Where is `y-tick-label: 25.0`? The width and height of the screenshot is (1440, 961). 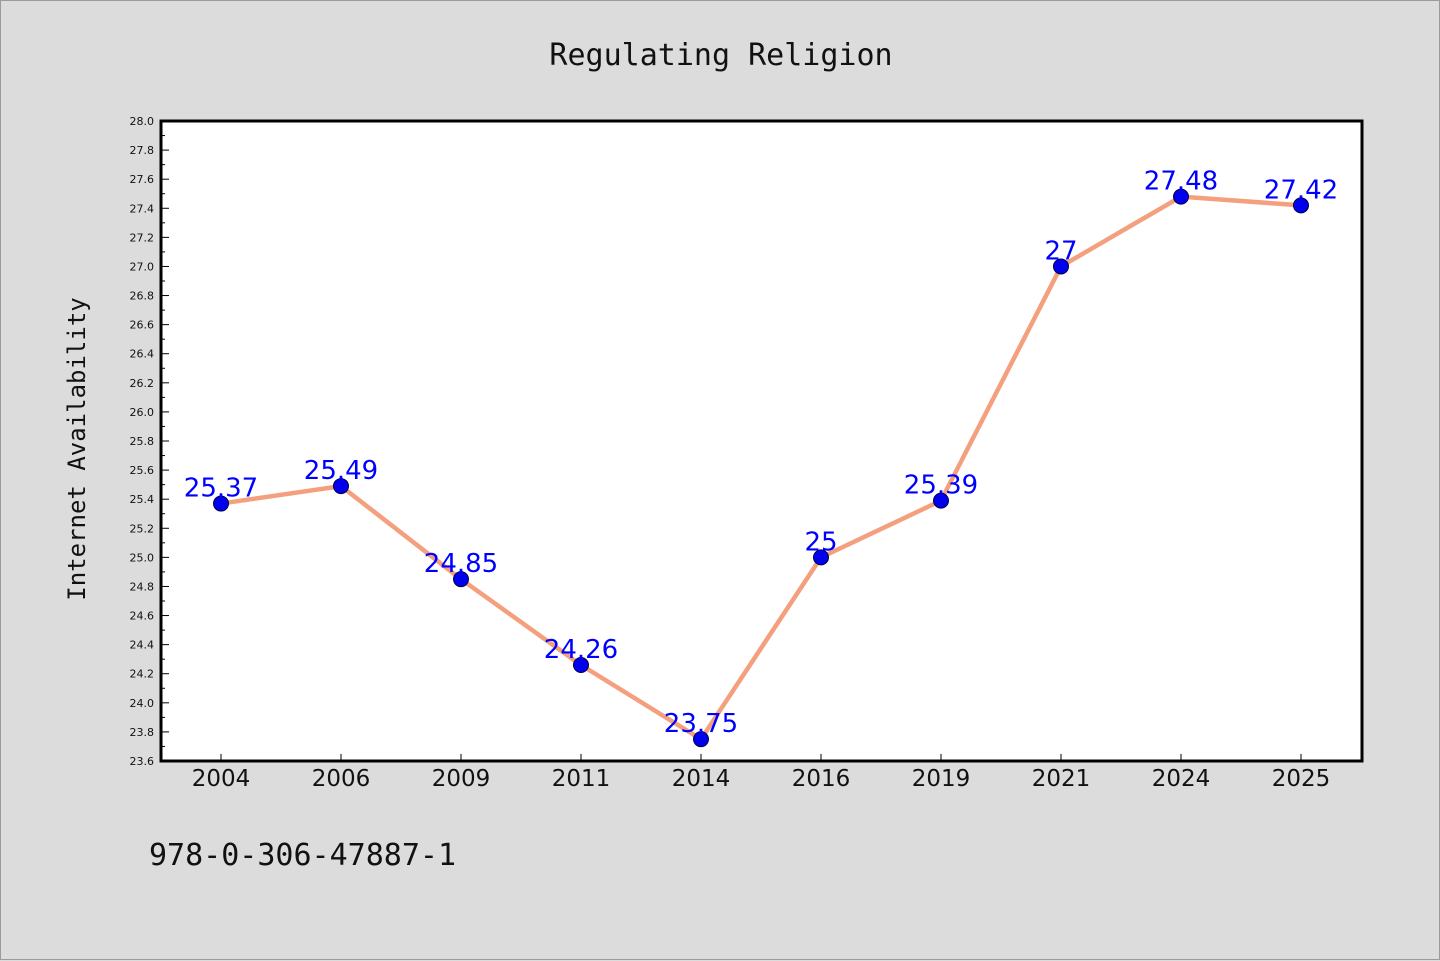 y-tick-label: 25.0 is located at coordinates (142, 557).